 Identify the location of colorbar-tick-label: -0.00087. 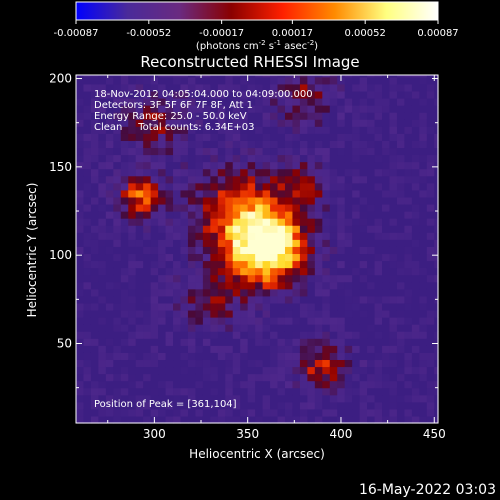
(76, 33).